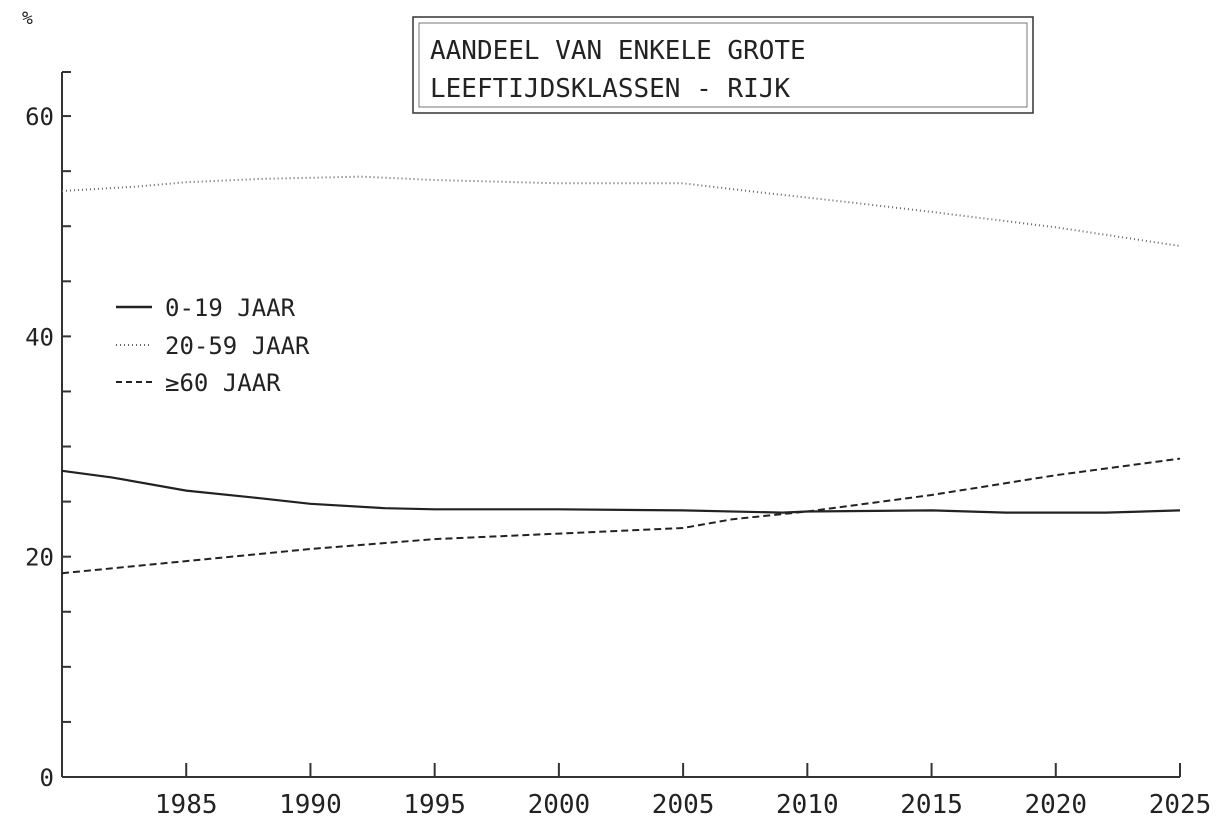 This screenshot has height=822, width=1224. What do you see at coordinates (618, 51) in the screenshot?
I see `chart-title-line-1: AANDEEL VAN ENKELE GROTE` at bounding box center [618, 51].